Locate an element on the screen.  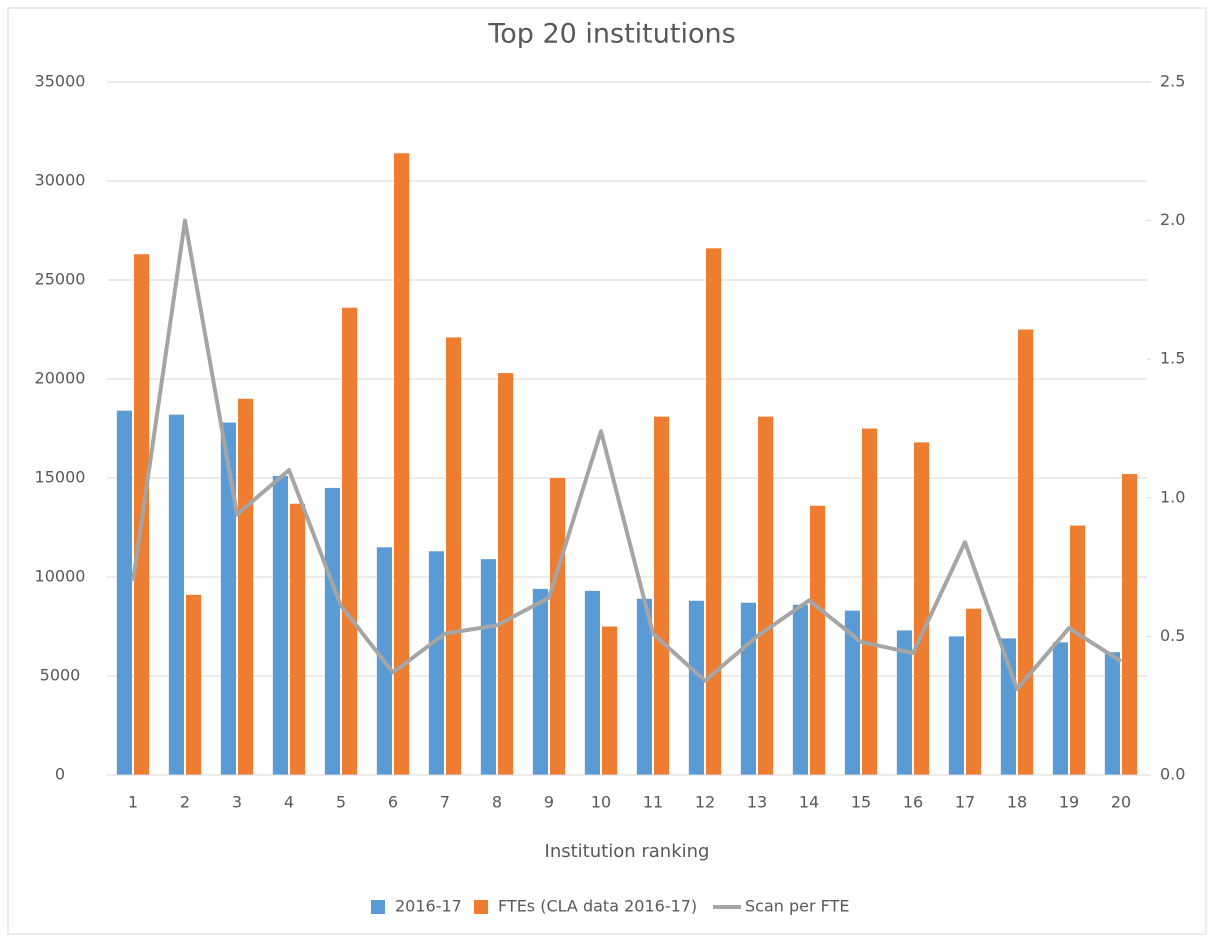
y-tick-label: 0 is located at coordinates (60, 774).